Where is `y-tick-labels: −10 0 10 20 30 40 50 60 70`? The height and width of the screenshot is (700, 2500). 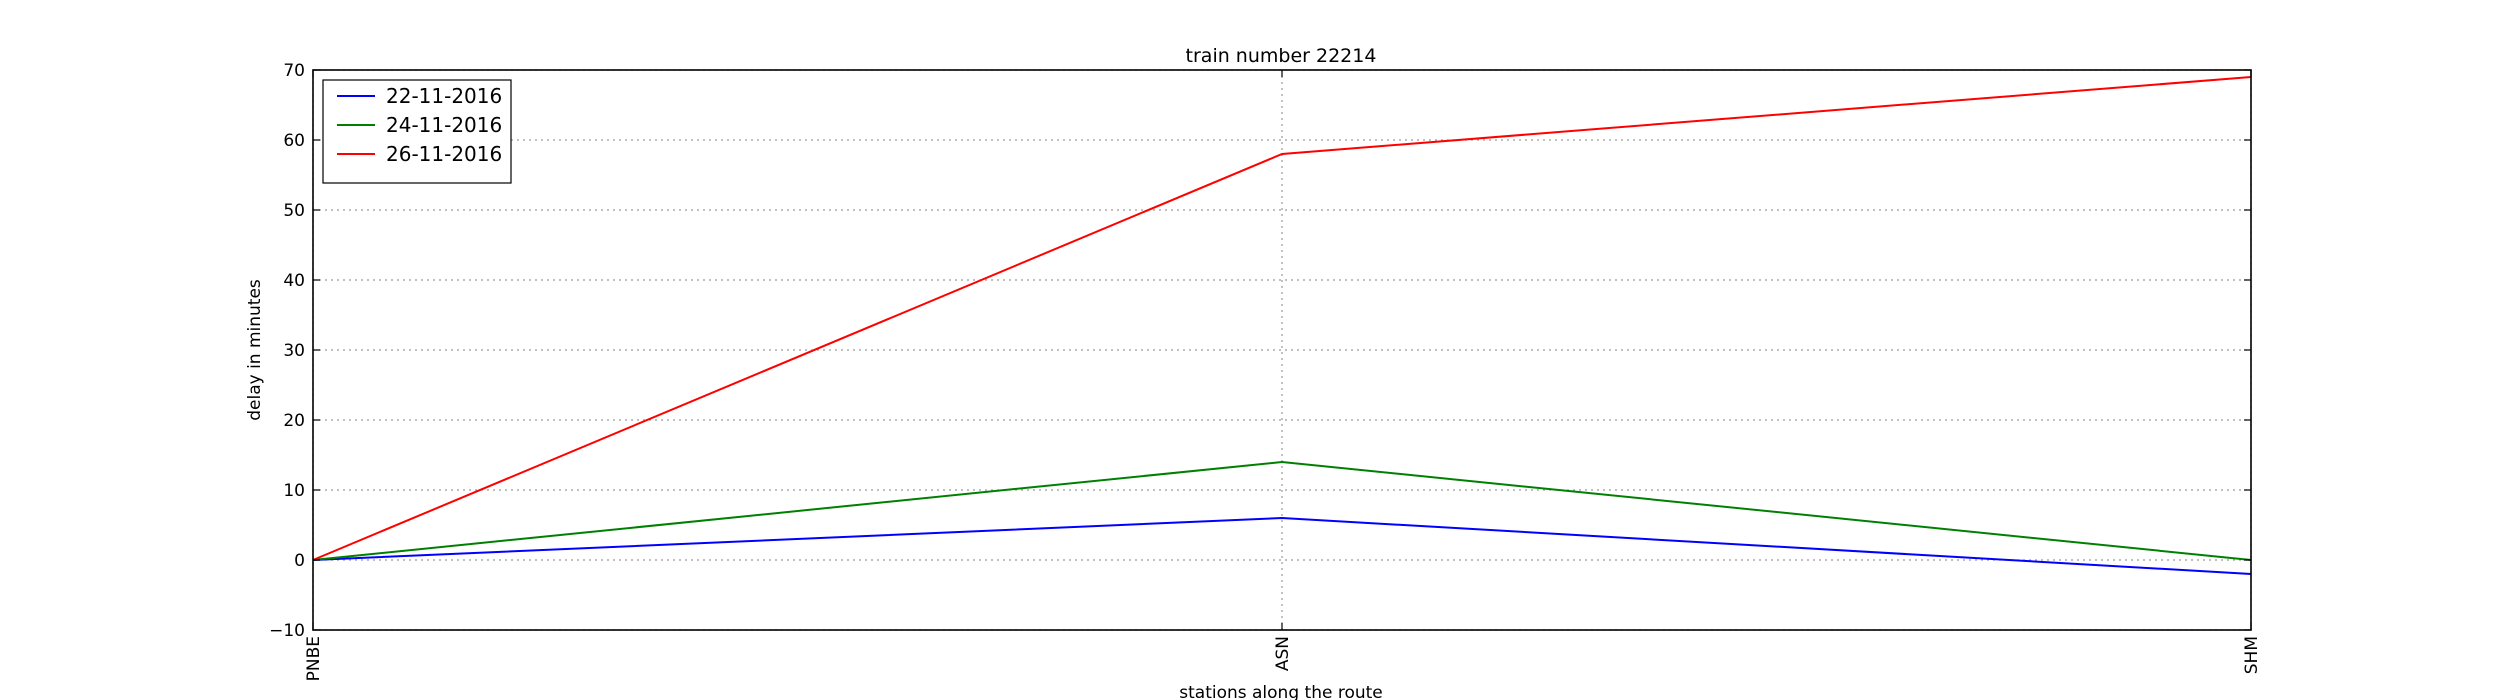
y-tick-labels: −10 0 10 20 30 40 50 60 70 is located at coordinates (287, 351).